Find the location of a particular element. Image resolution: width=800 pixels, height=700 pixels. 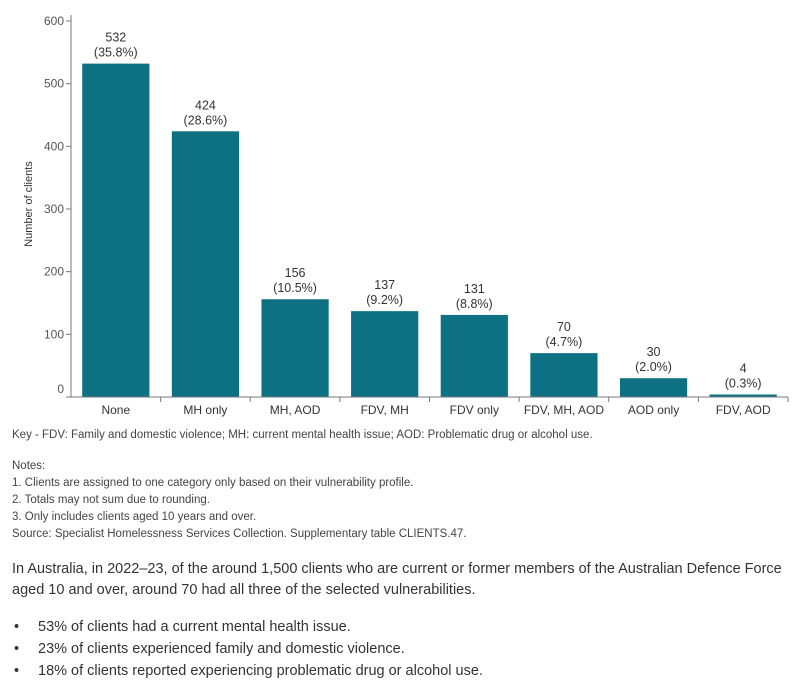

bar-value-label: 70 is located at coordinates (564, 327).